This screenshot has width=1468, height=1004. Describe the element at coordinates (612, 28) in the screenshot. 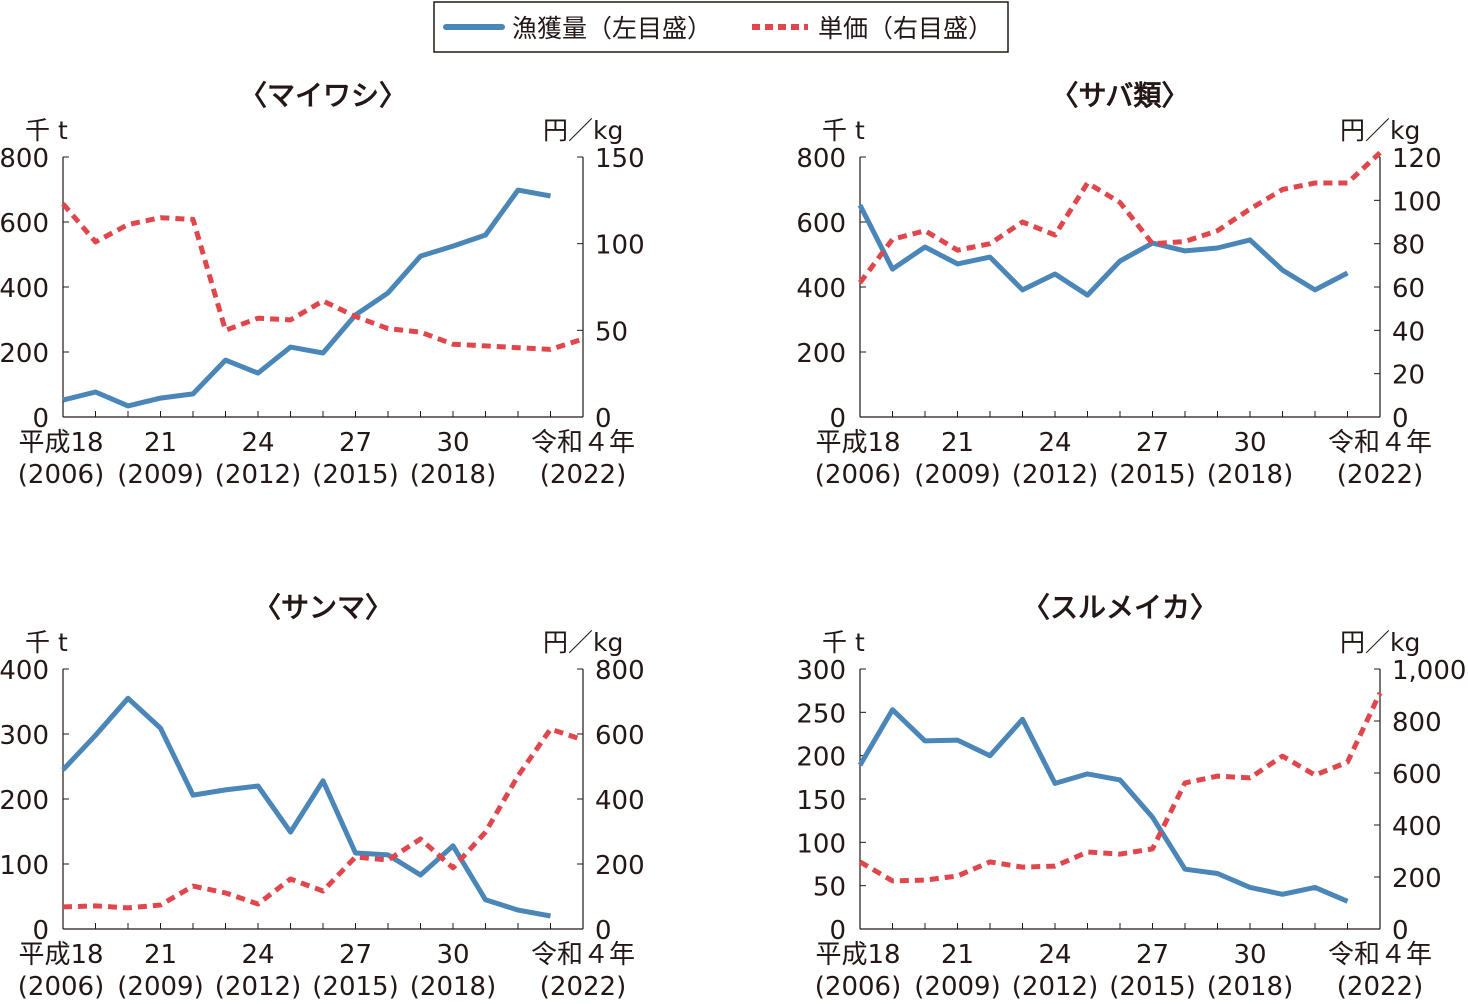

I see `legend-catch-label: 漁獲量（左目盛）` at that location.